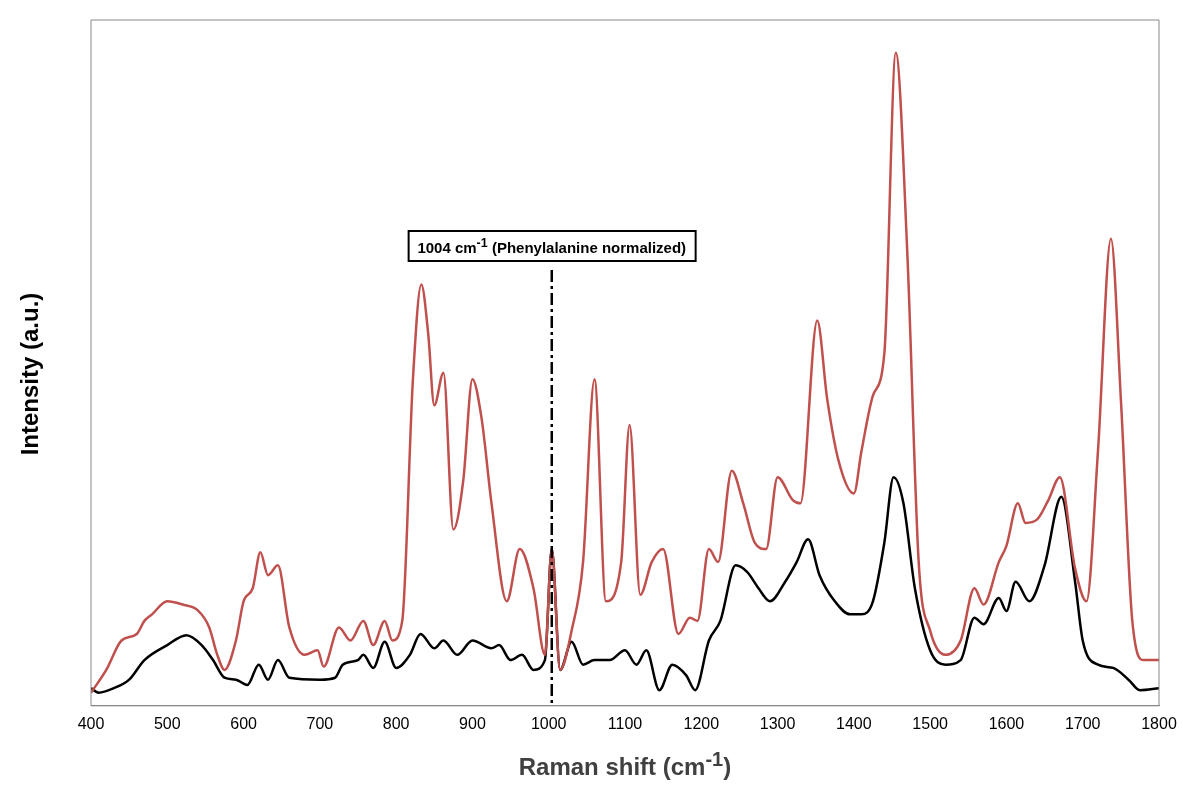  Describe the element at coordinates (244, 723) in the screenshot. I see `x-tick-label: 600` at that location.